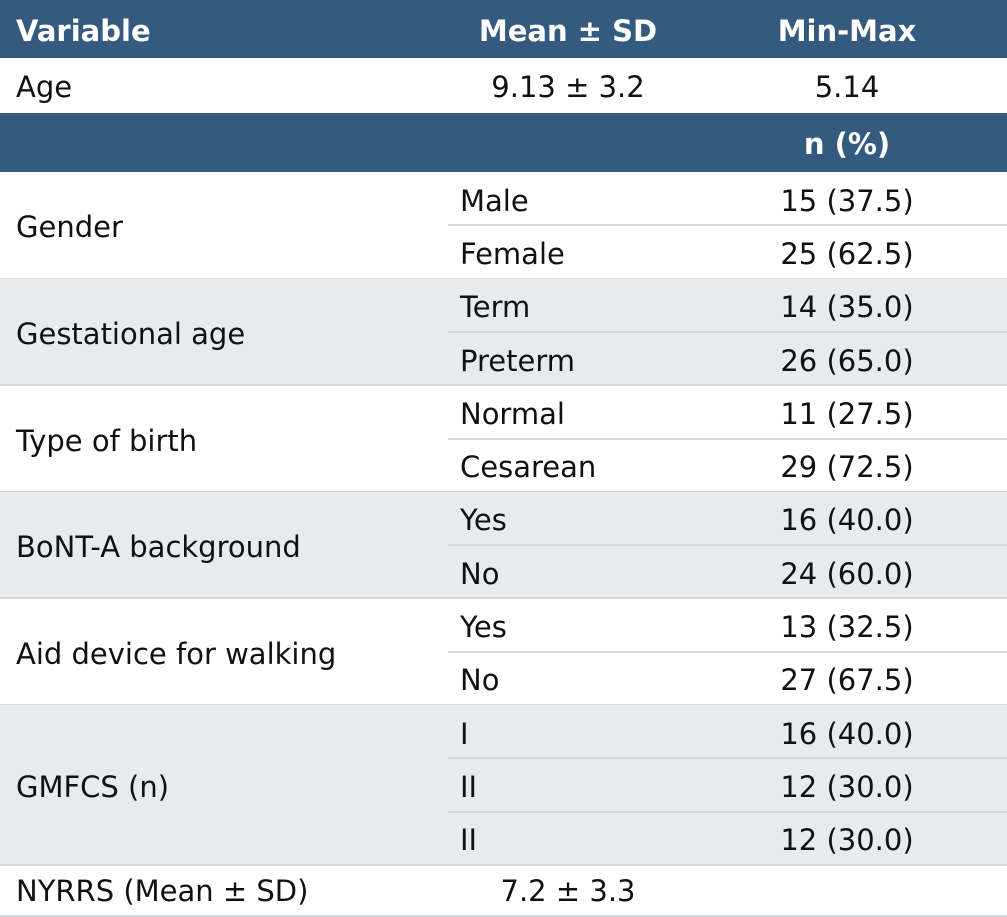 This screenshot has width=1007, height=917. I want to click on row-label: NYRRS (Mean ± SD), so click(162, 890).